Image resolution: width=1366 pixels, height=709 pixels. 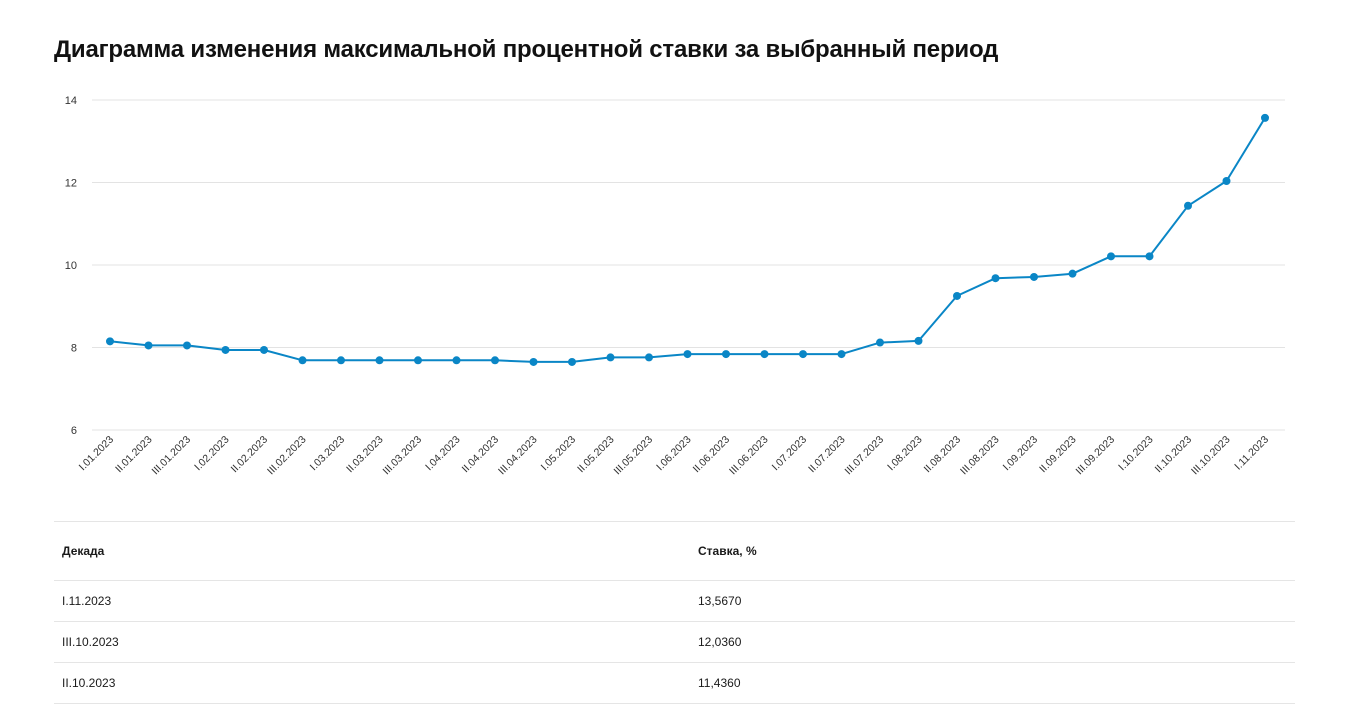 I want to click on x-tick-label: I.09.2023, so click(x=1021, y=454).